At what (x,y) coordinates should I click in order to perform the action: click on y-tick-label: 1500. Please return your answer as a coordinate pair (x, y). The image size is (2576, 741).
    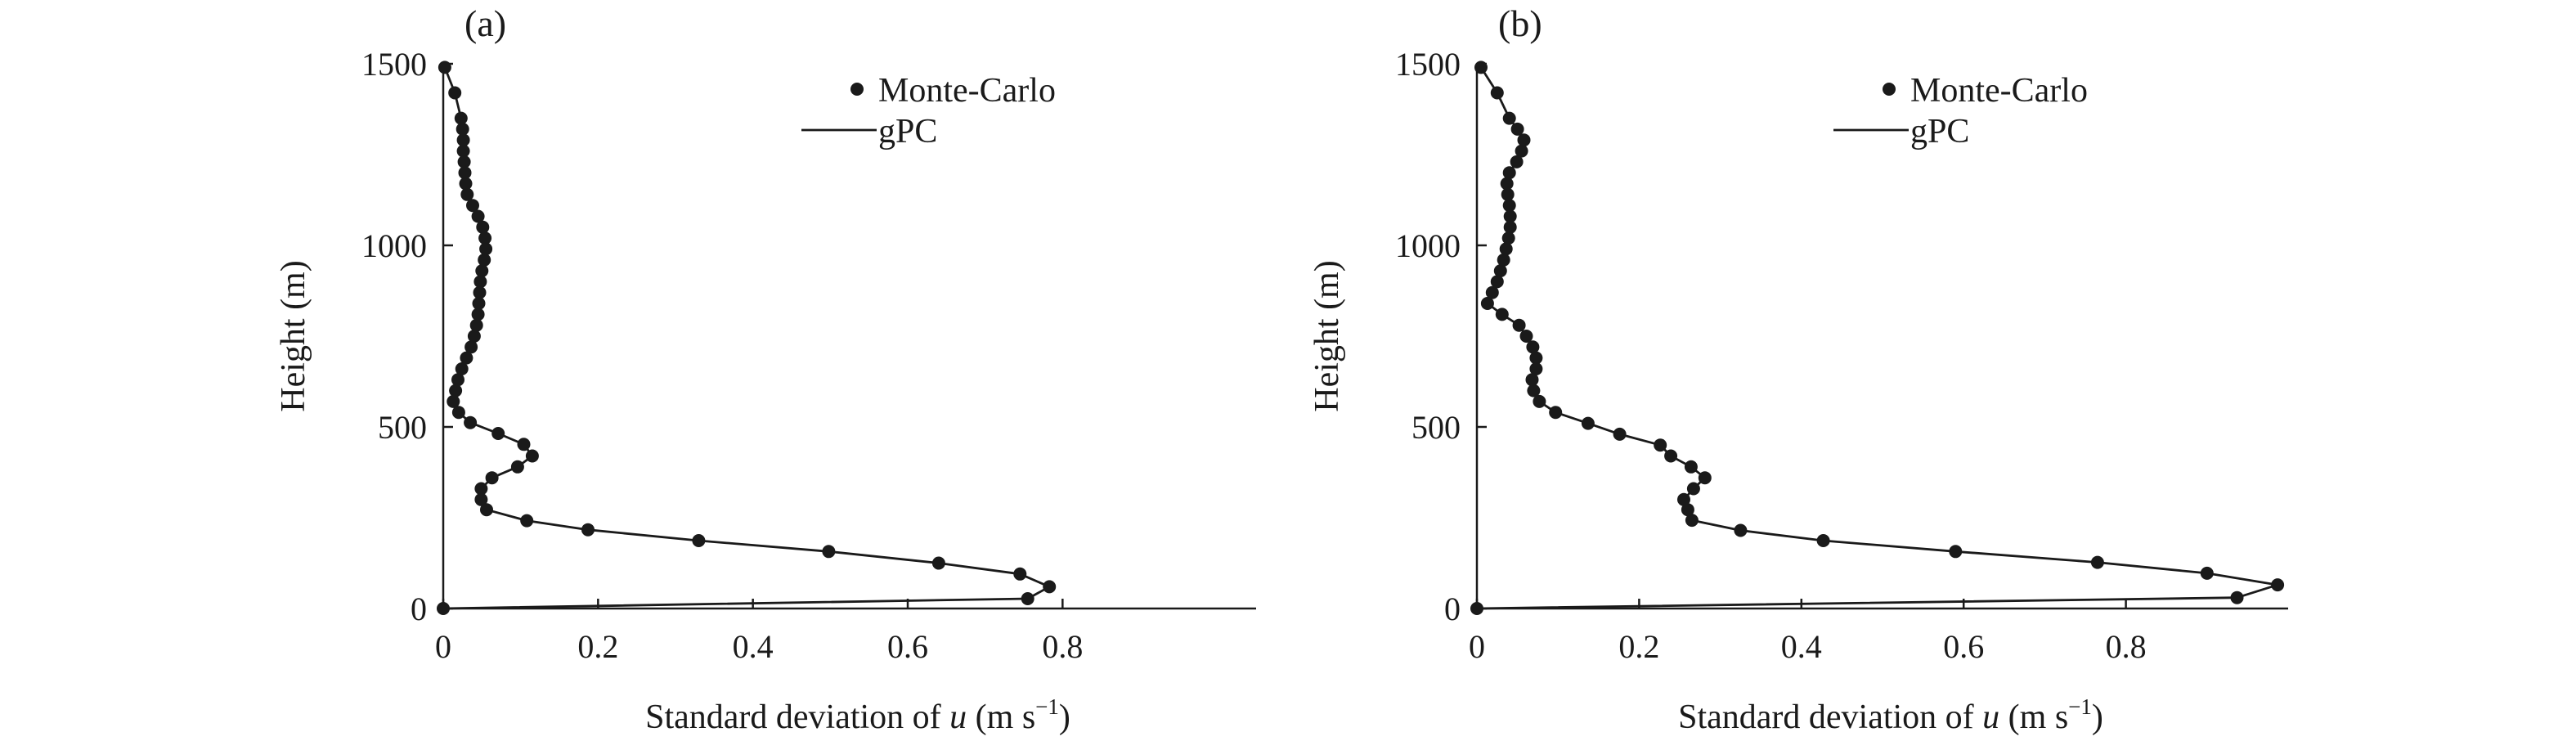
    Looking at the image, I should click on (394, 64).